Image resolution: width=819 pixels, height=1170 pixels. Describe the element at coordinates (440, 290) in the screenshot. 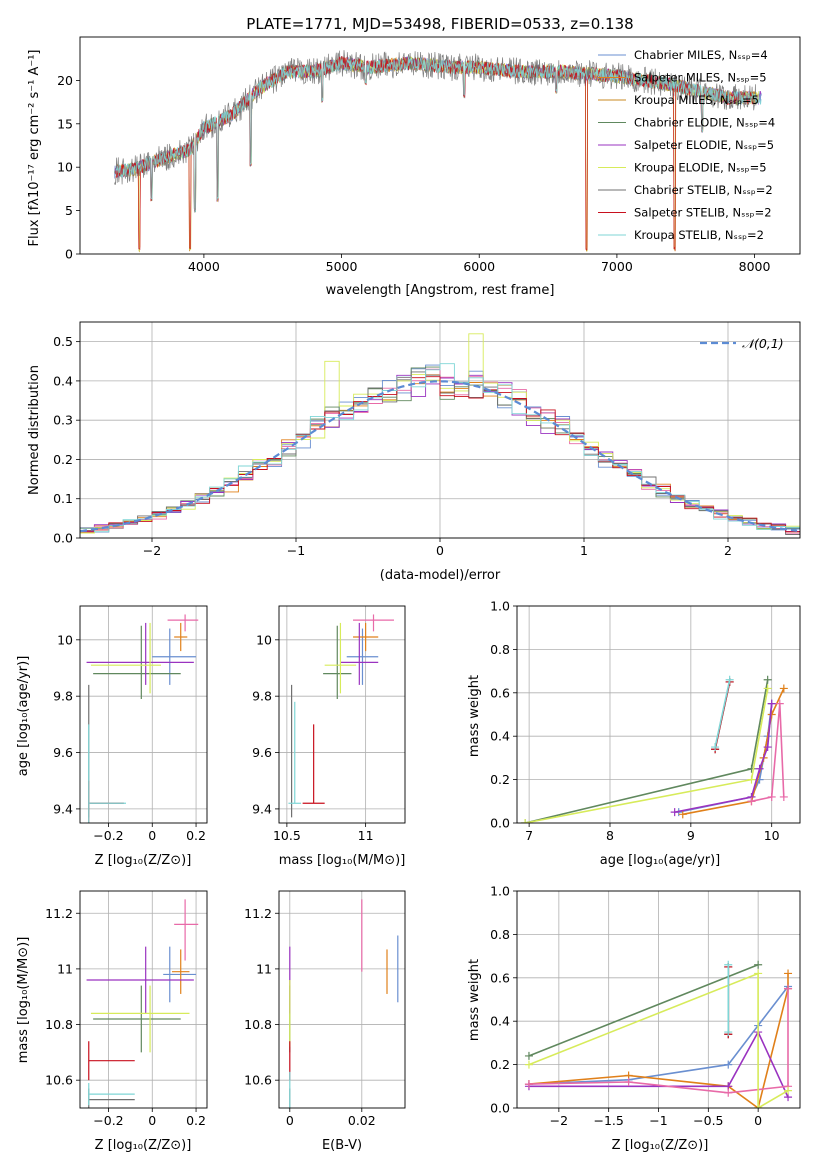

I see `spectrum-xlabel: wavelength [Angstrom, rest frame]` at that location.